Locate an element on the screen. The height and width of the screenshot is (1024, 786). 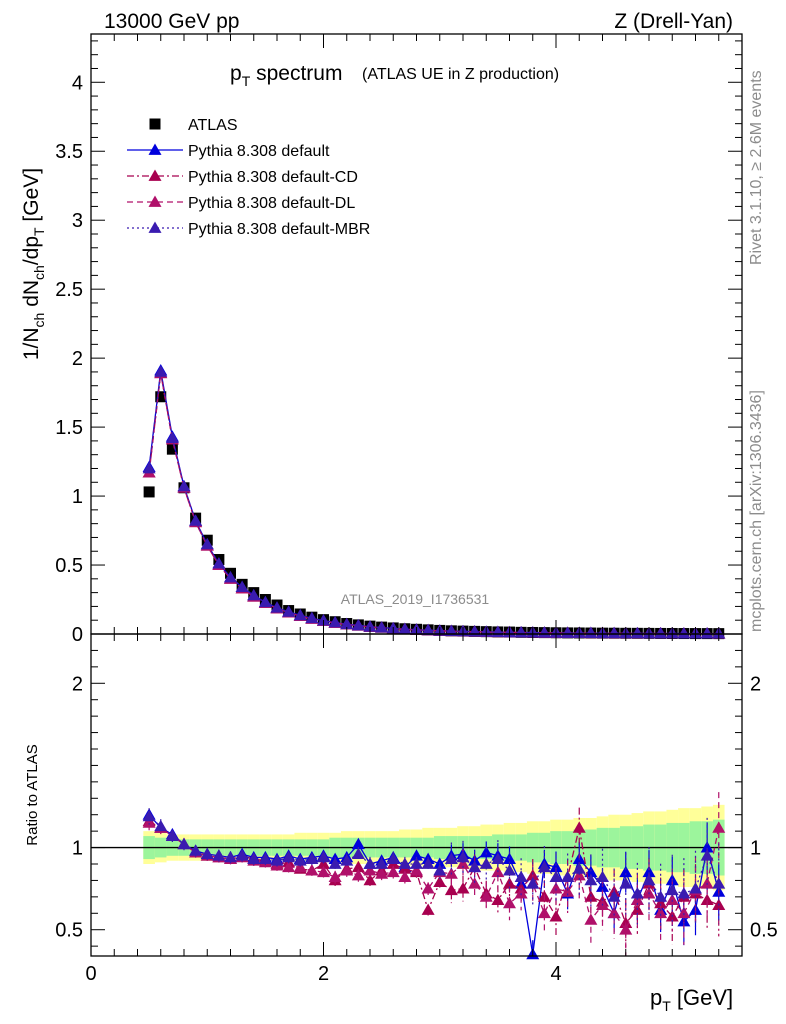
x-tick-label: 4 is located at coordinates (555, 974).